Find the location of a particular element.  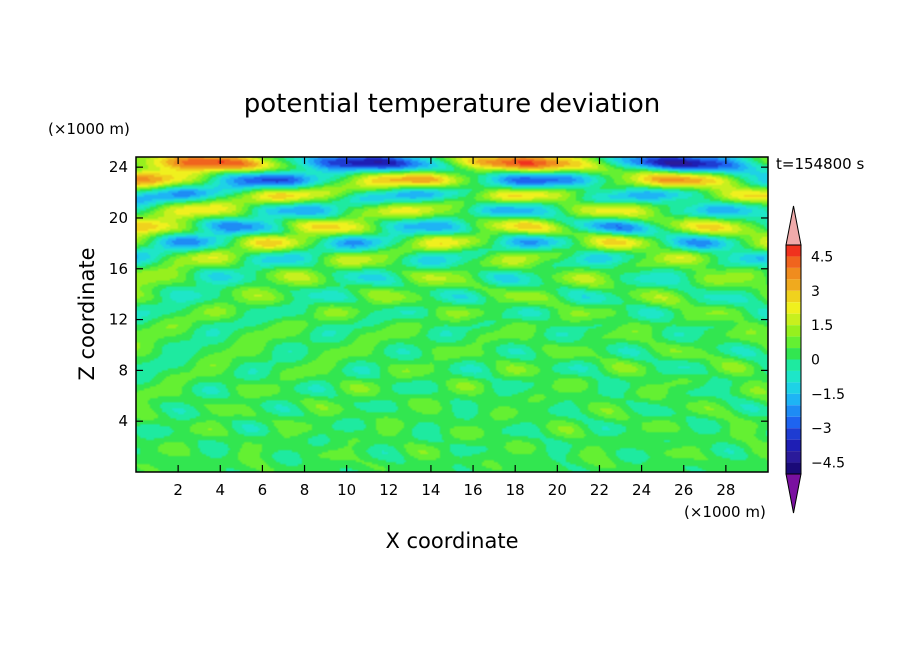

x-tick-label: 22 is located at coordinates (599, 490).